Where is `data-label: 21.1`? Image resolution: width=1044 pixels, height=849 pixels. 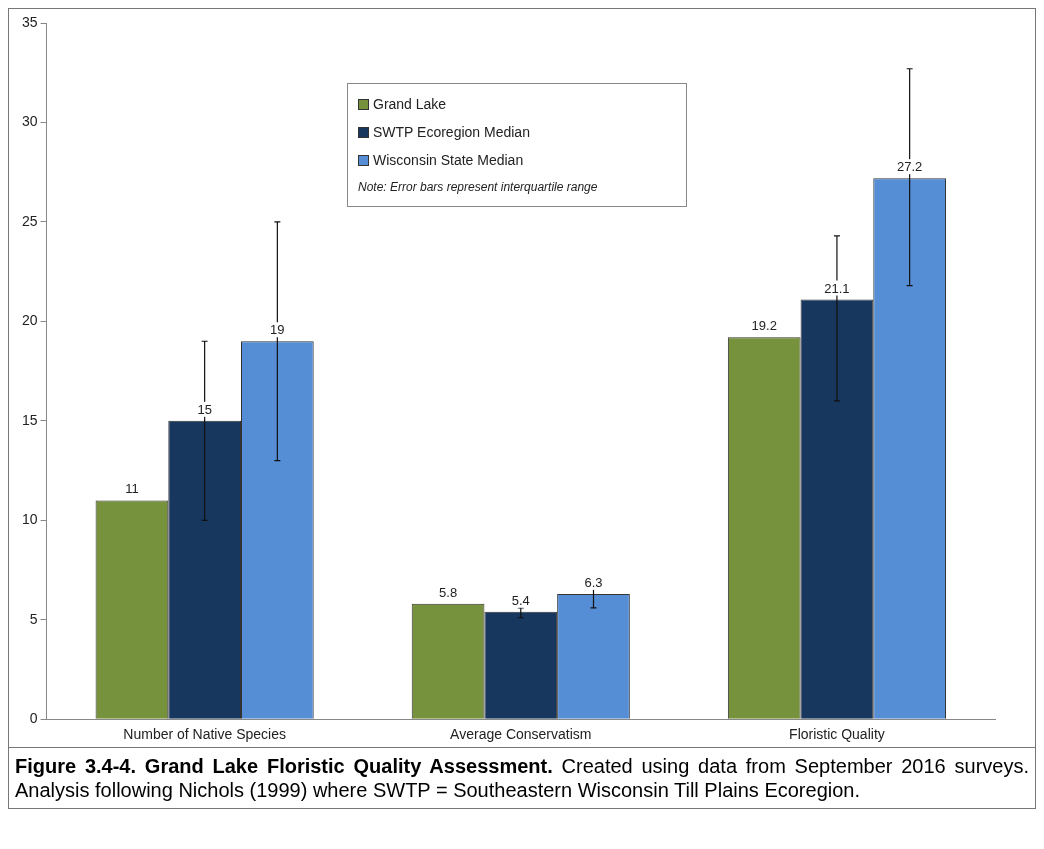
data-label: 21.1 is located at coordinates (837, 288).